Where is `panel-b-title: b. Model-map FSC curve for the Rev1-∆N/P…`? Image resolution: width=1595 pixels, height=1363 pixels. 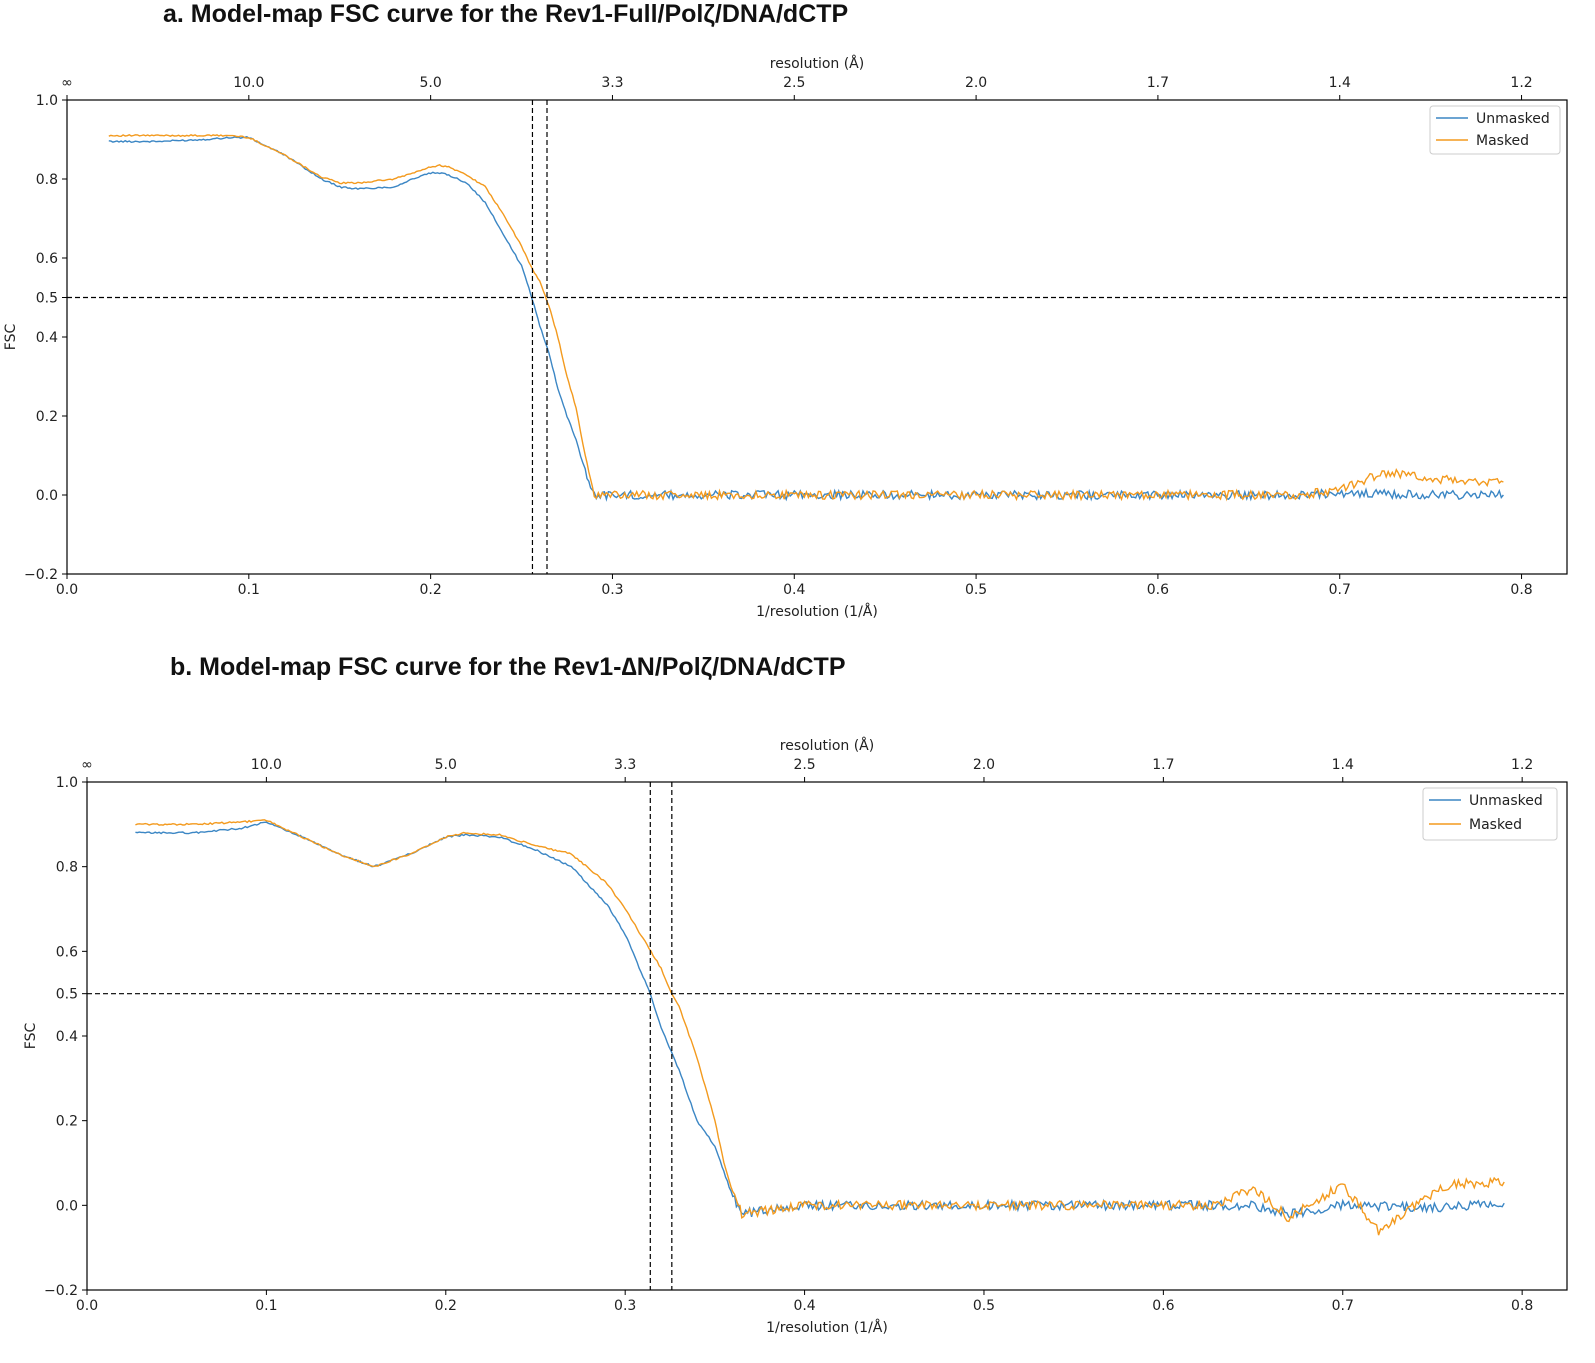 panel-b-title: b. Model-map FSC curve for the Rev1-∆N/P… is located at coordinates (508, 667).